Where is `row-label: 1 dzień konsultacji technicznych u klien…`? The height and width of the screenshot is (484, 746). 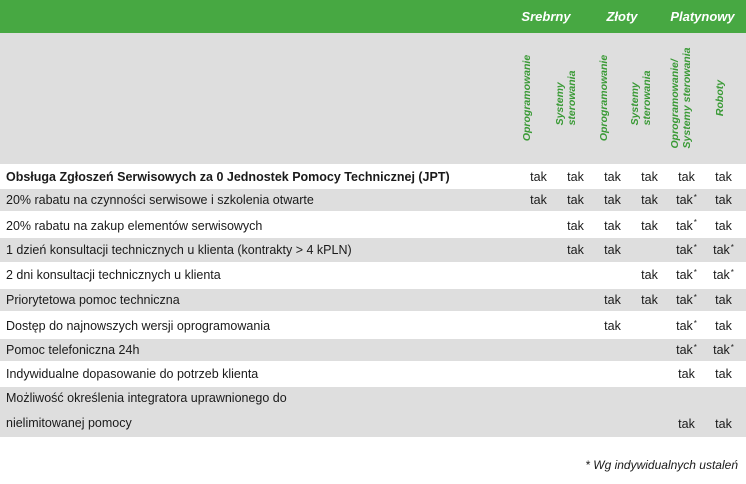 row-label: 1 dzień konsultacji technicznych u klien… is located at coordinates (179, 250).